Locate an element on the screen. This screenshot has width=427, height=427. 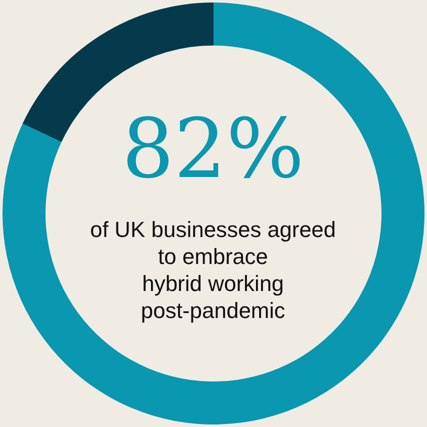
data-label: 82% is located at coordinates (213, 149).